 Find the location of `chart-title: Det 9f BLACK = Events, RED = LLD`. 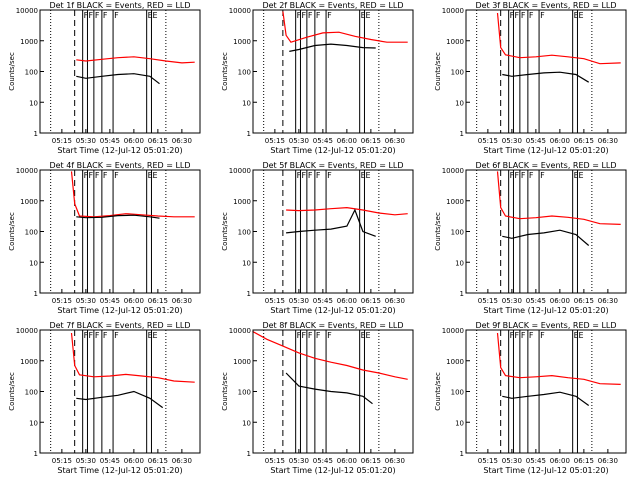

chart-title: Det 9f BLACK = Events, RED = LLD is located at coordinates (545, 325).